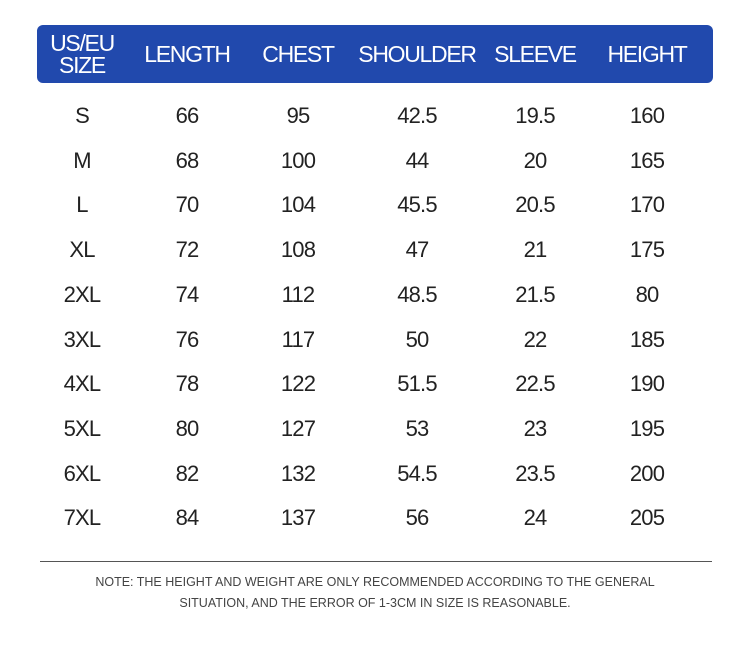 This screenshot has width=750, height=651. I want to click on header-height: HEIGHT, so click(647, 54).